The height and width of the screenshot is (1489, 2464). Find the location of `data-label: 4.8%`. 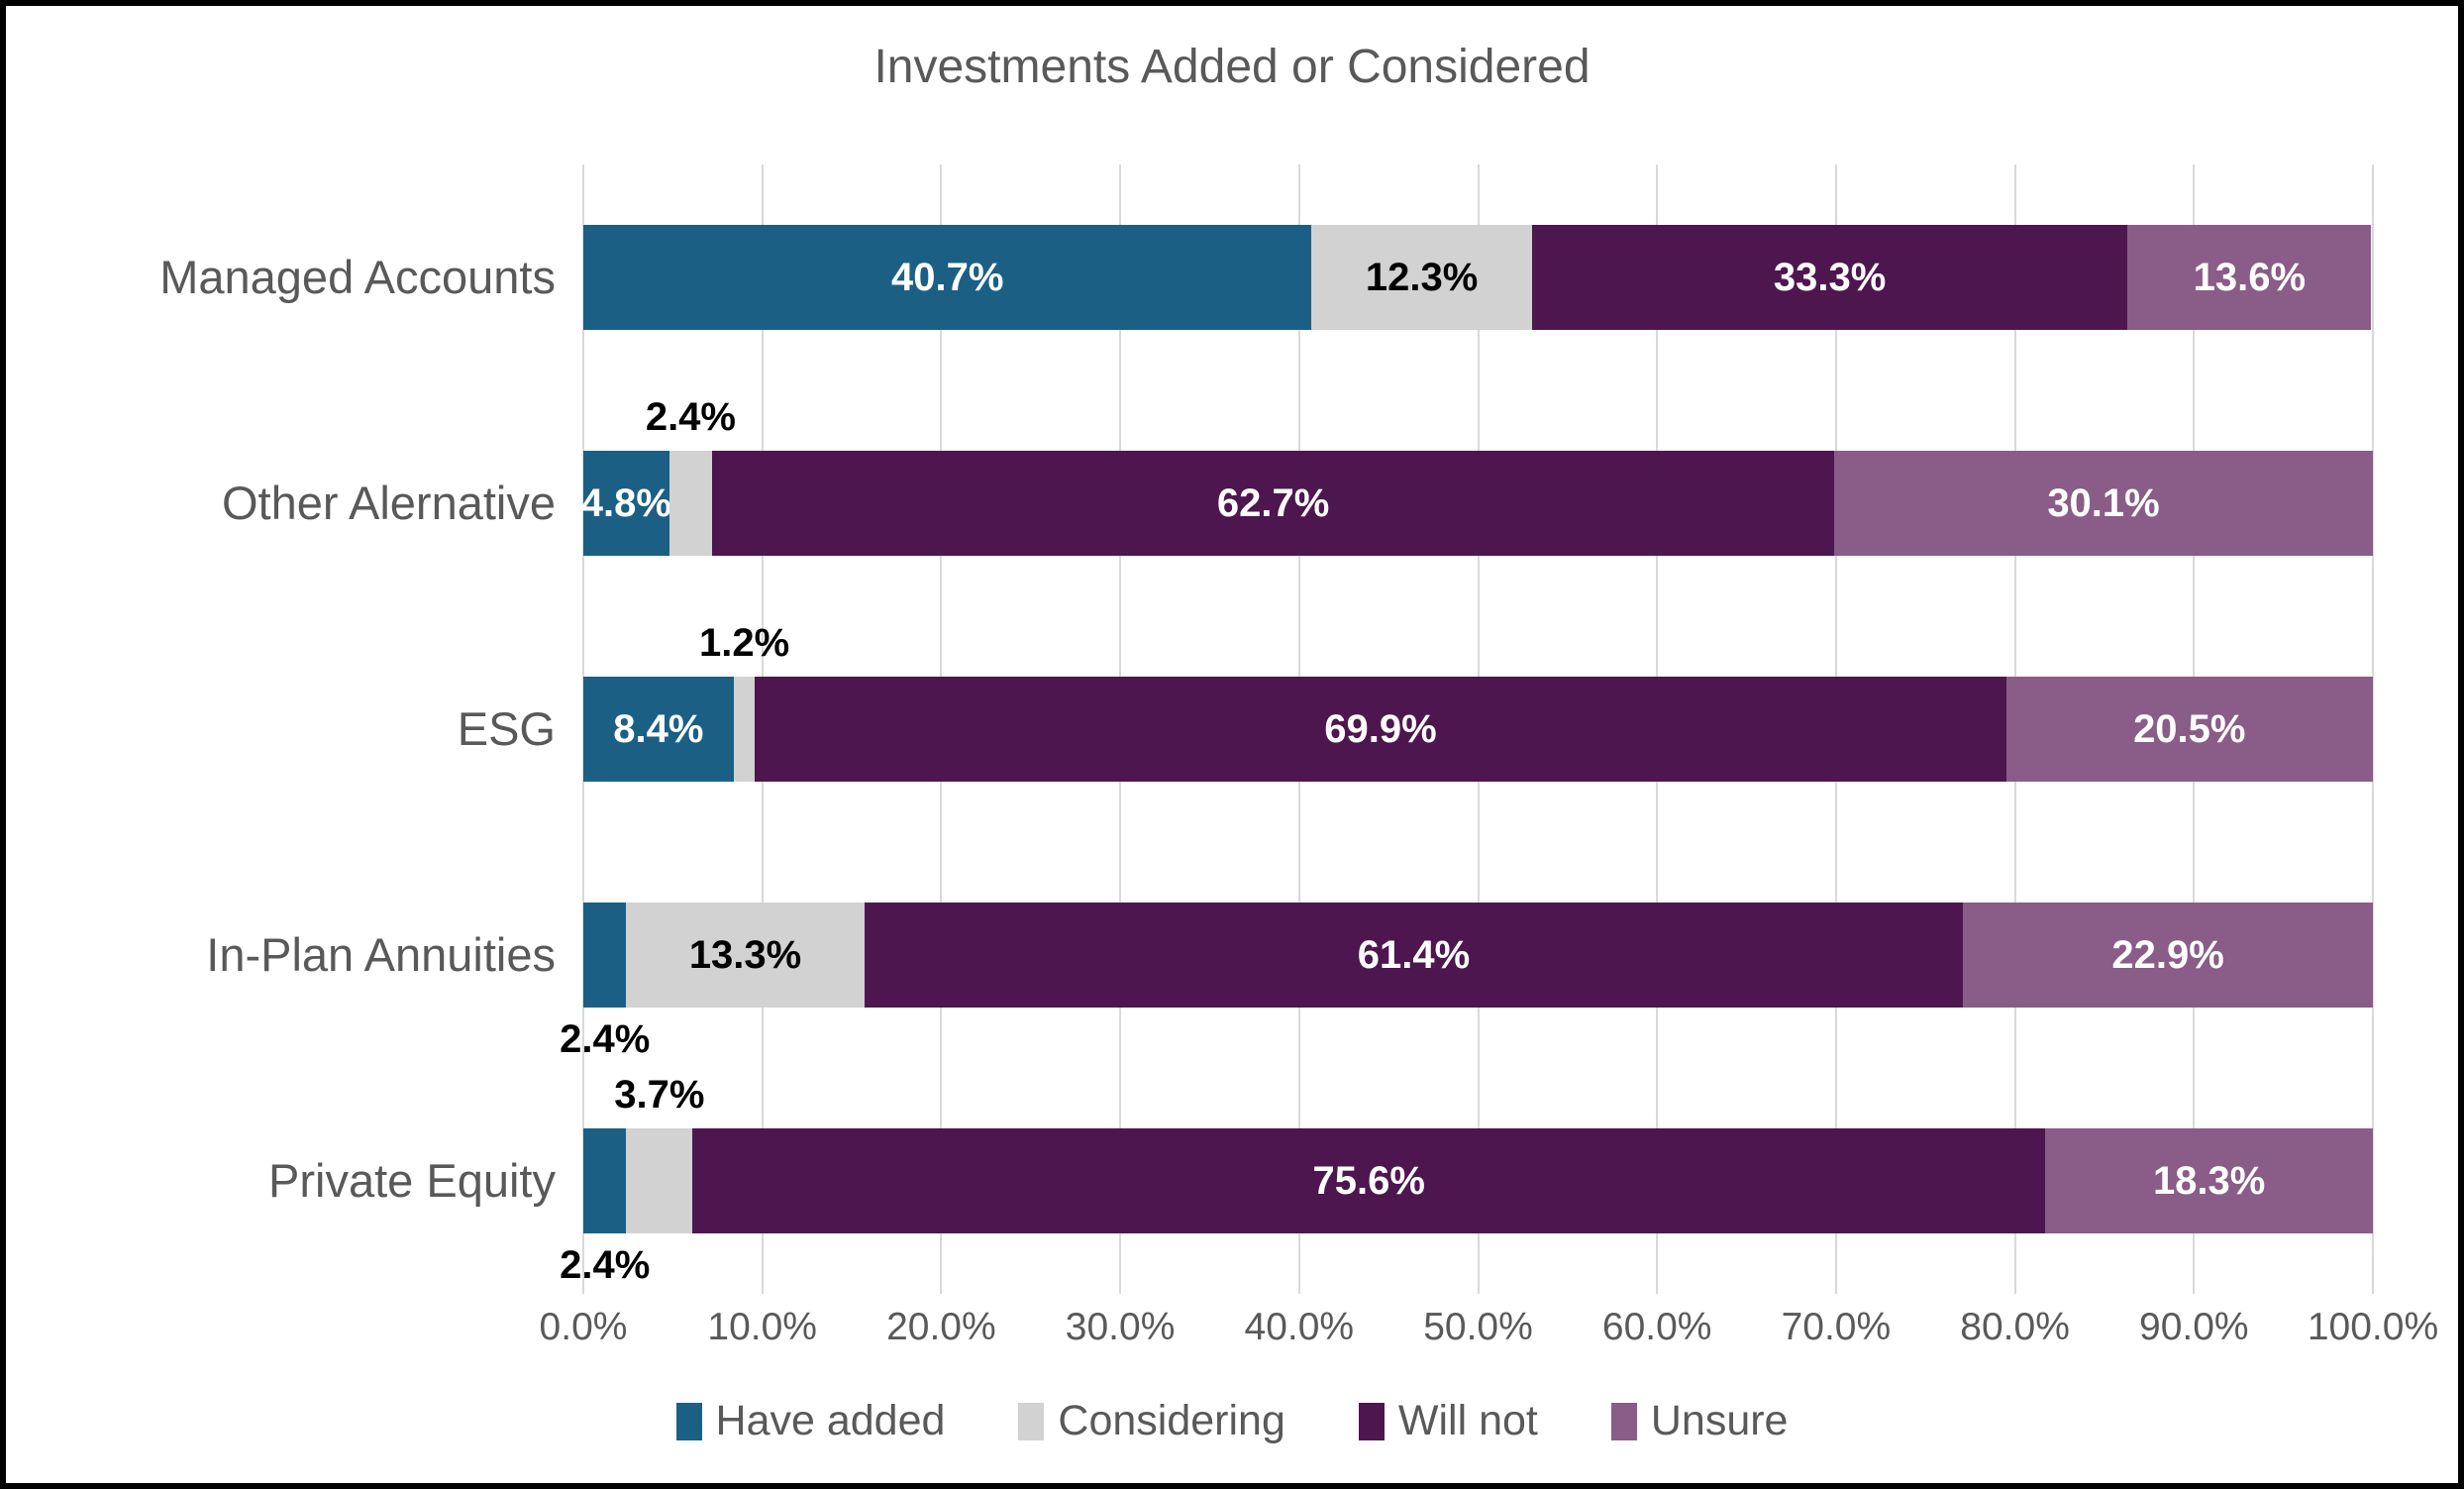

data-label: 4.8% is located at coordinates (626, 502).